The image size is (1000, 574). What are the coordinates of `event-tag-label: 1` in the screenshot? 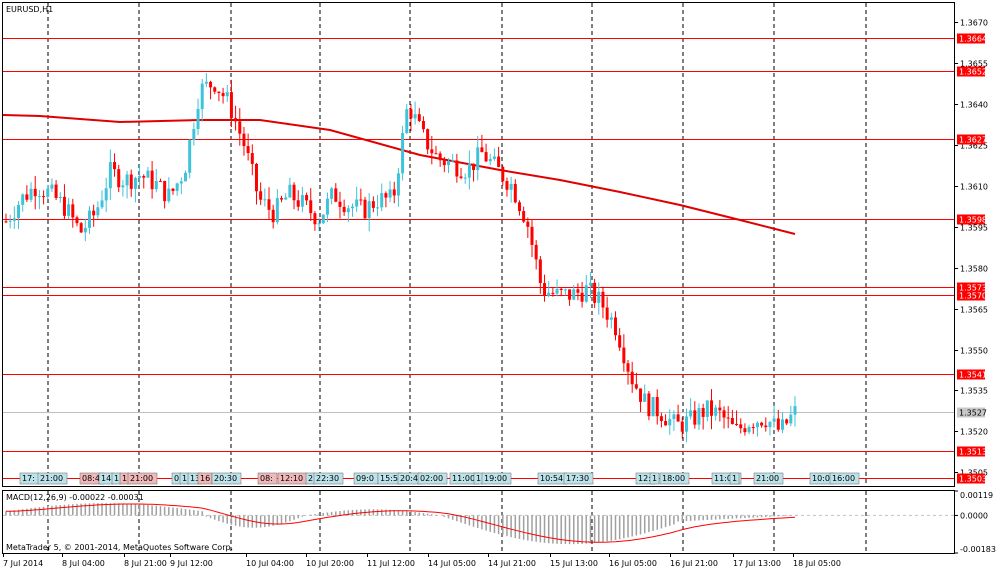 It's located at (116, 478).